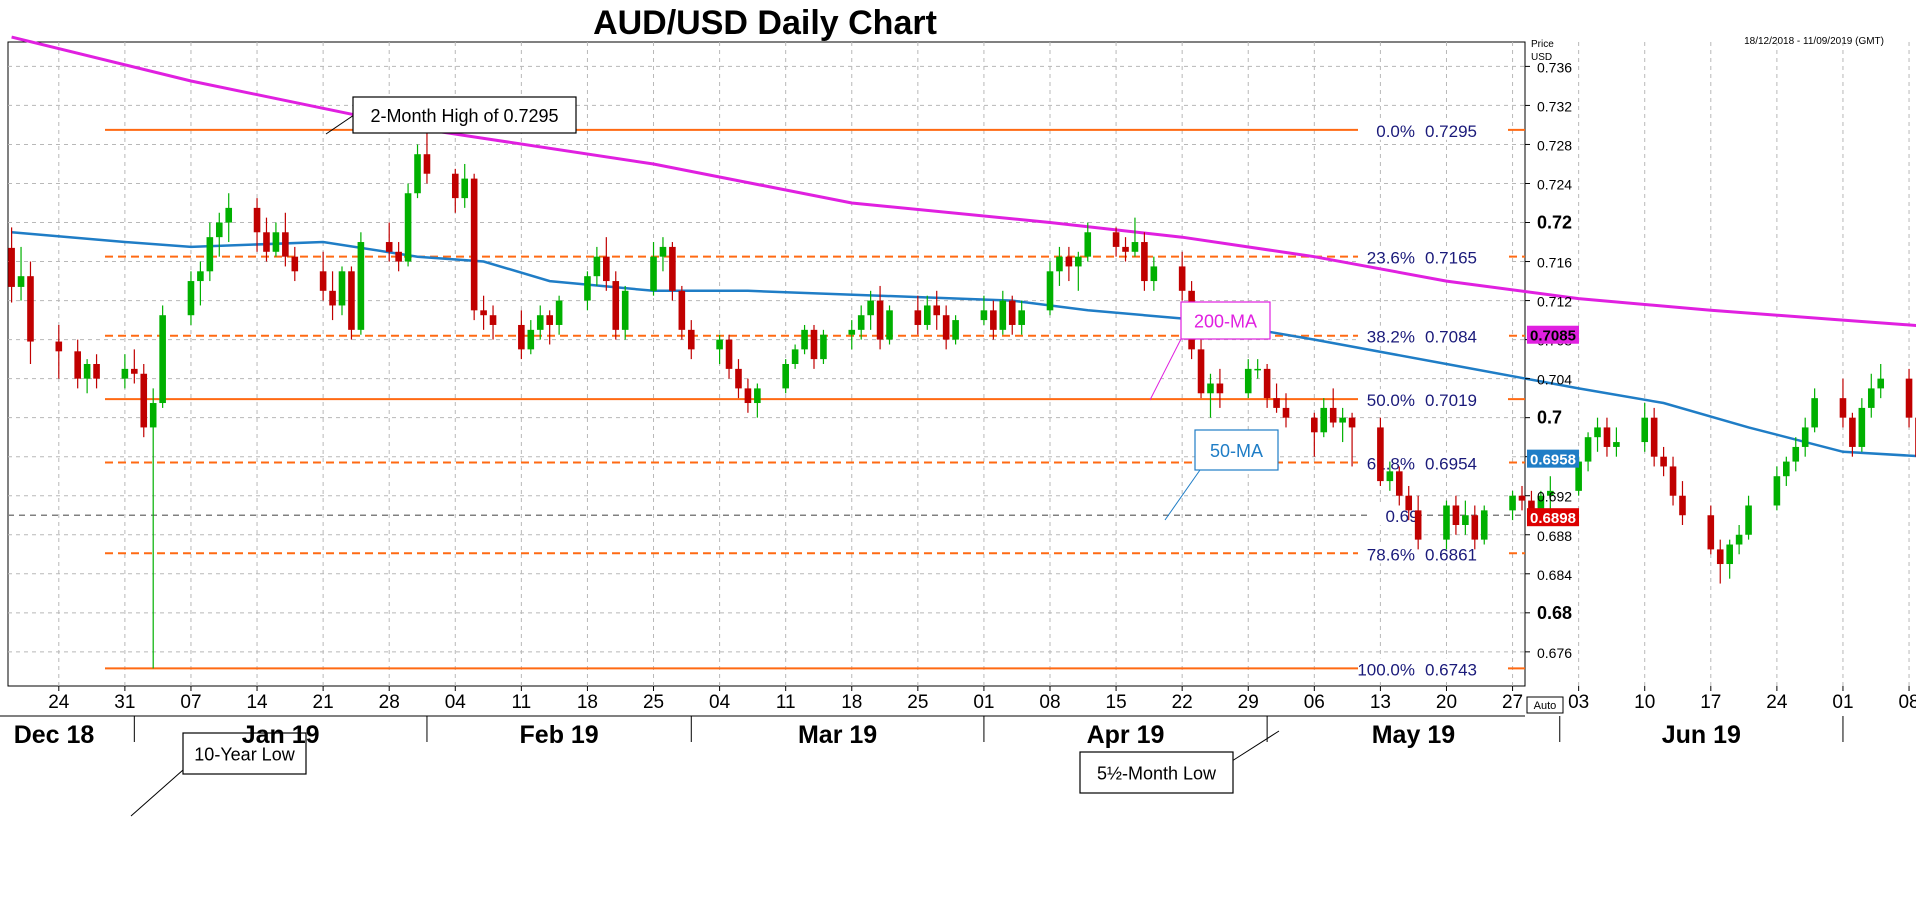  I want to click on auto-scale-button, so click(1545, 705).